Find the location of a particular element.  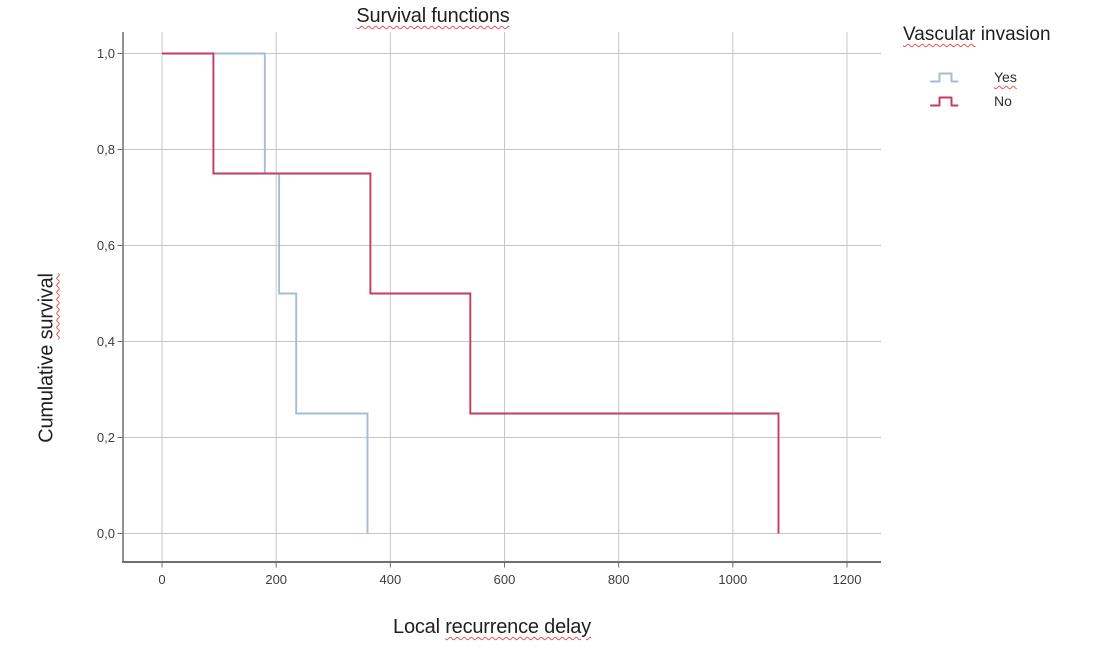

y-tick-label: 0,4 is located at coordinates (106, 341).